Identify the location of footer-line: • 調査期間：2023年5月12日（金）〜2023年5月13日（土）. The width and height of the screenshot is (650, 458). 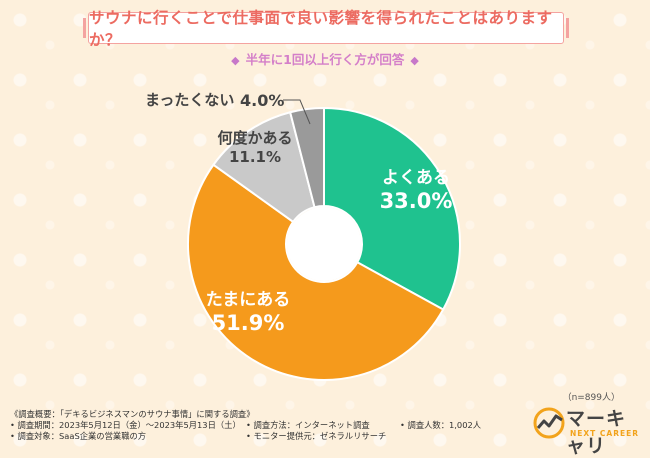
(125, 425).